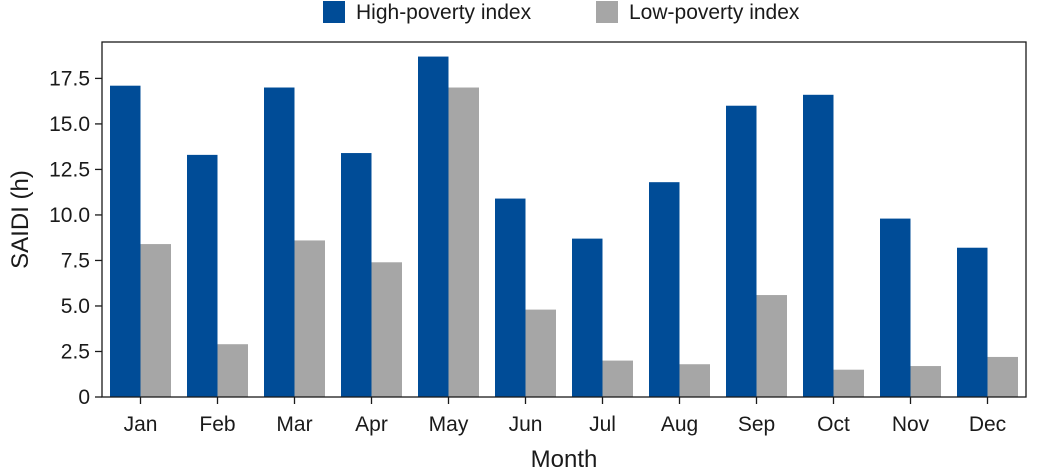  I want to click on bar-mar-low-poverty, so click(309, 318).